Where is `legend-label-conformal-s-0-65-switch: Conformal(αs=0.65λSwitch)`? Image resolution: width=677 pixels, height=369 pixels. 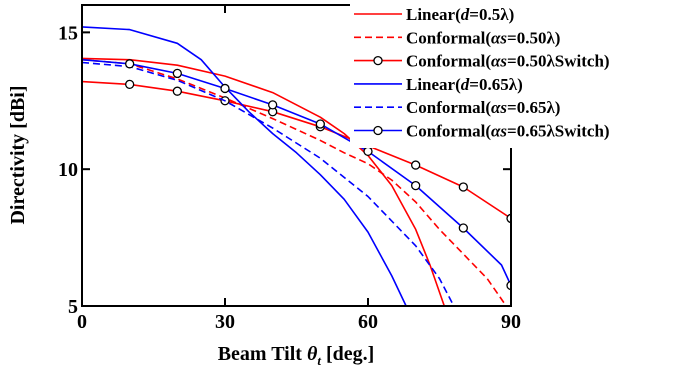
legend-label-conformal-s-0-65-switch: Conformal(αs=0.65λSwitch) is located at coordinates (508, 131).